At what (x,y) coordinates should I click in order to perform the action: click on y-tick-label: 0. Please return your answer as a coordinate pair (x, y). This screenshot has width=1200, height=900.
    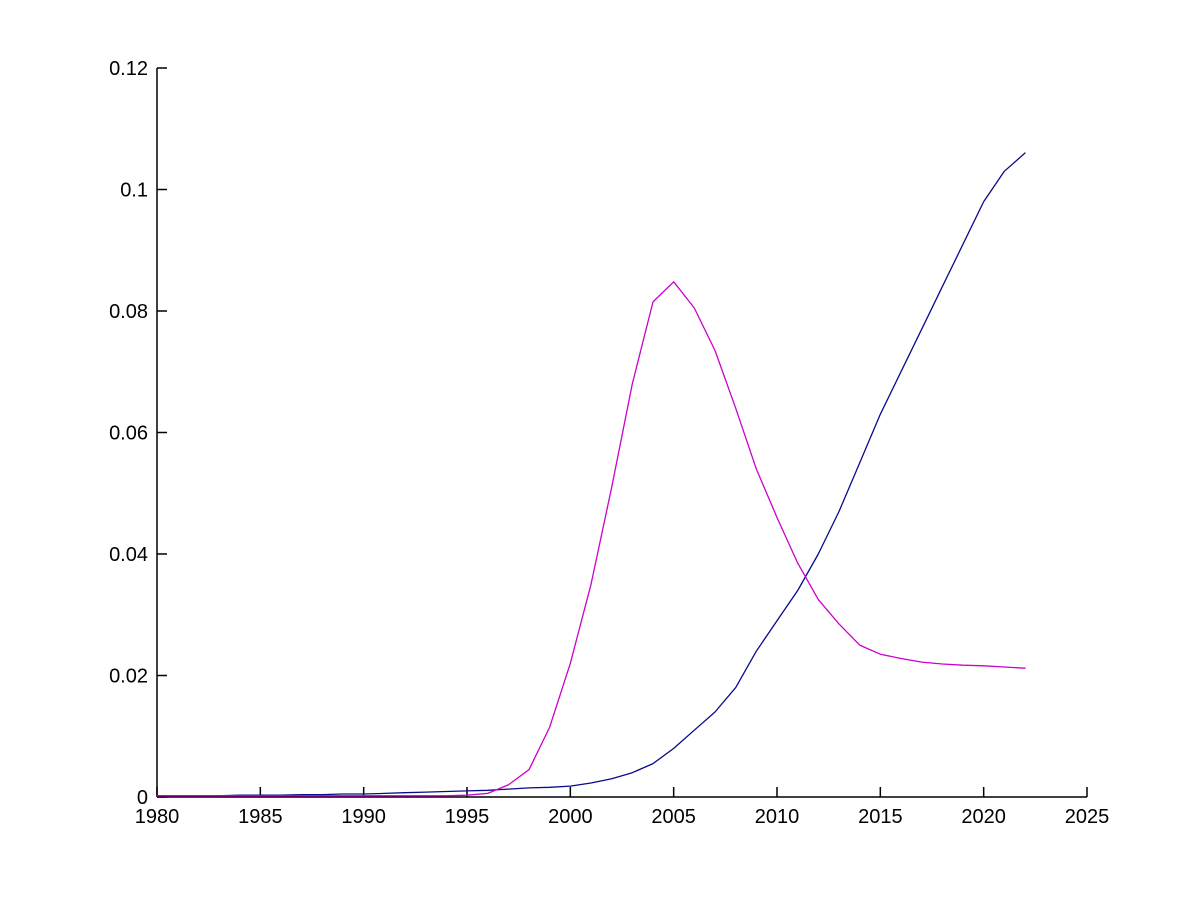
    Looking at the image, I should click on (142, 798).